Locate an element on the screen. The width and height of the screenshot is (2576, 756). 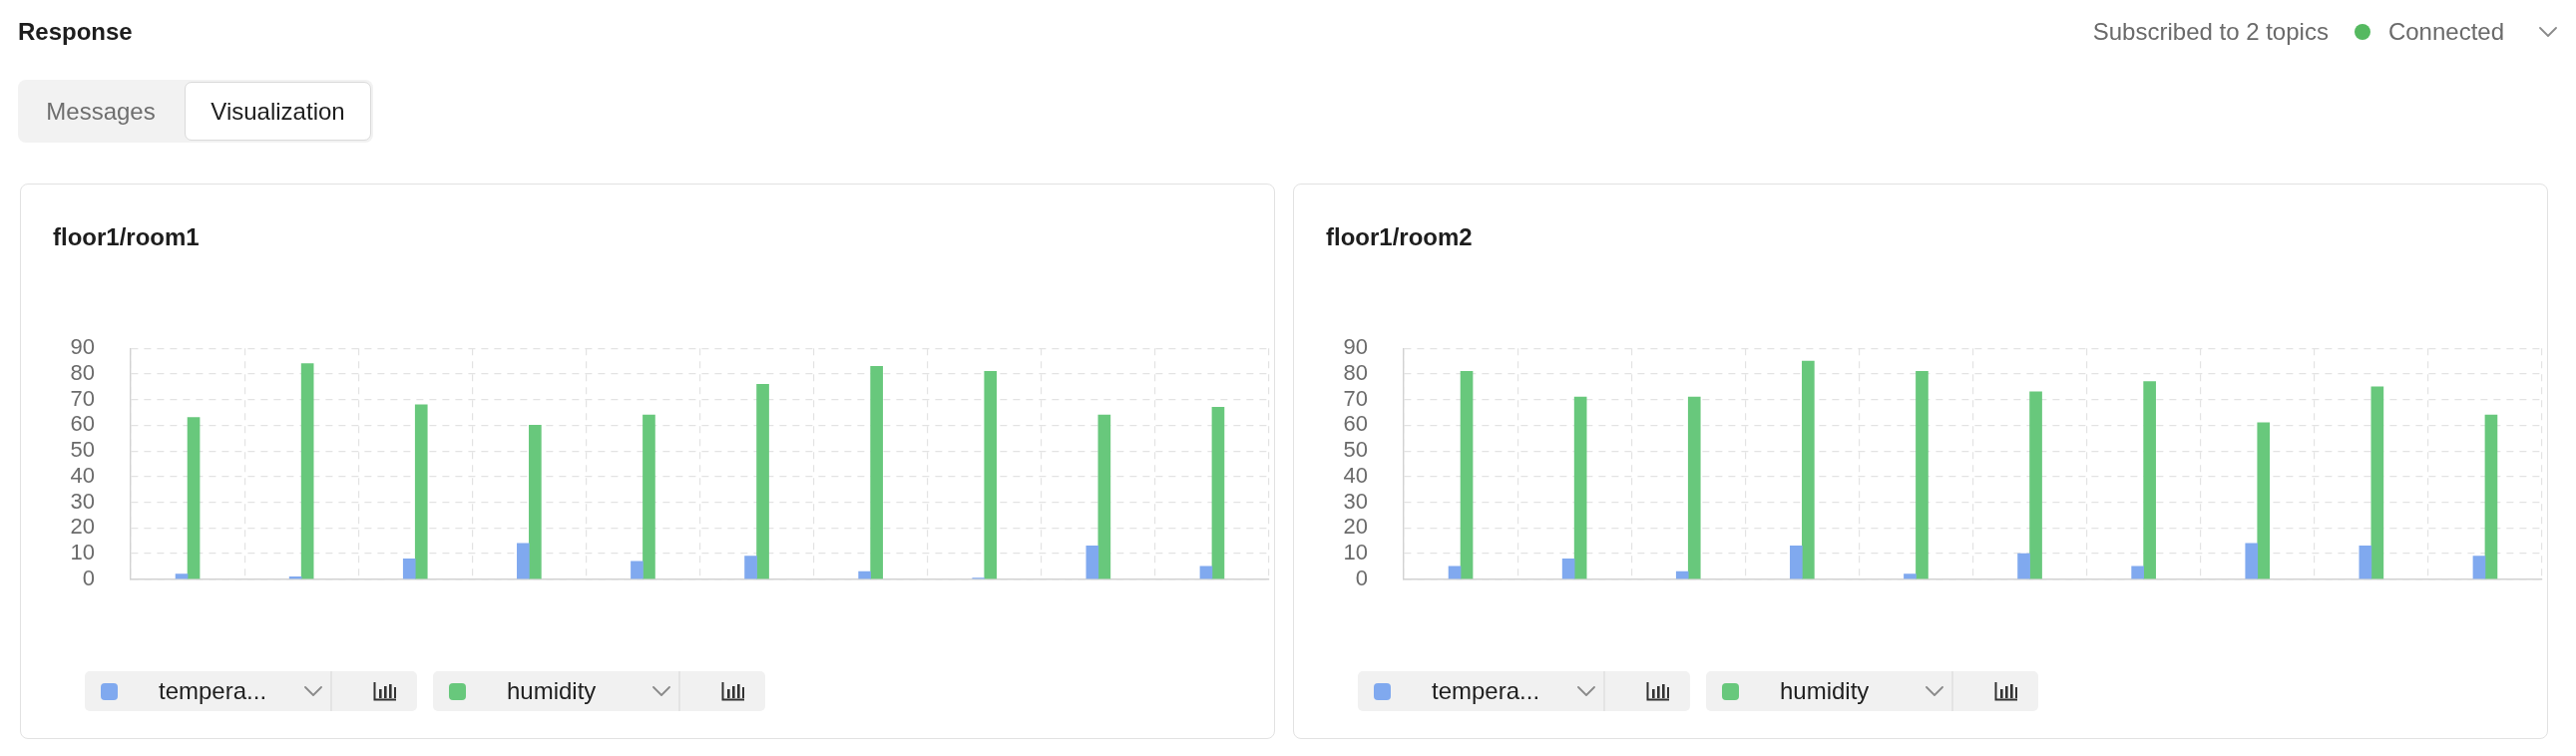
text: Connected is located at coordinates (2445, 32).